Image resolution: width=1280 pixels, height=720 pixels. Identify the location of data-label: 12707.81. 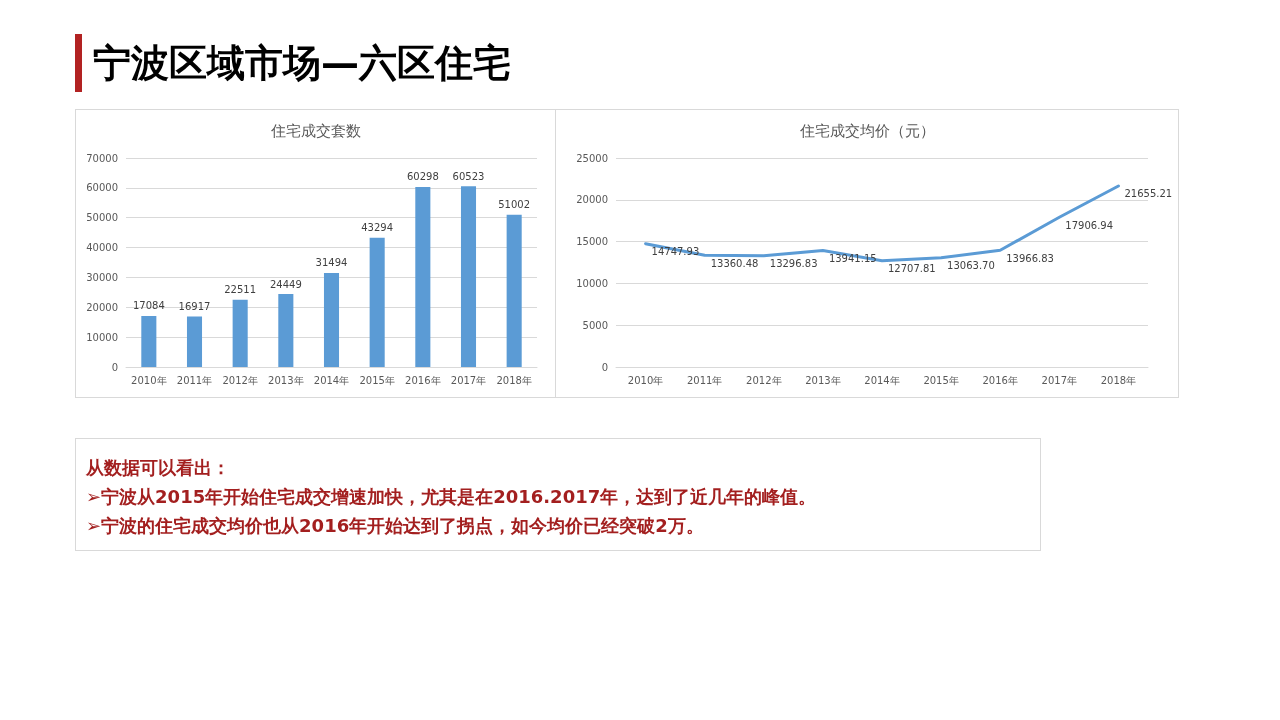
(912, 269).